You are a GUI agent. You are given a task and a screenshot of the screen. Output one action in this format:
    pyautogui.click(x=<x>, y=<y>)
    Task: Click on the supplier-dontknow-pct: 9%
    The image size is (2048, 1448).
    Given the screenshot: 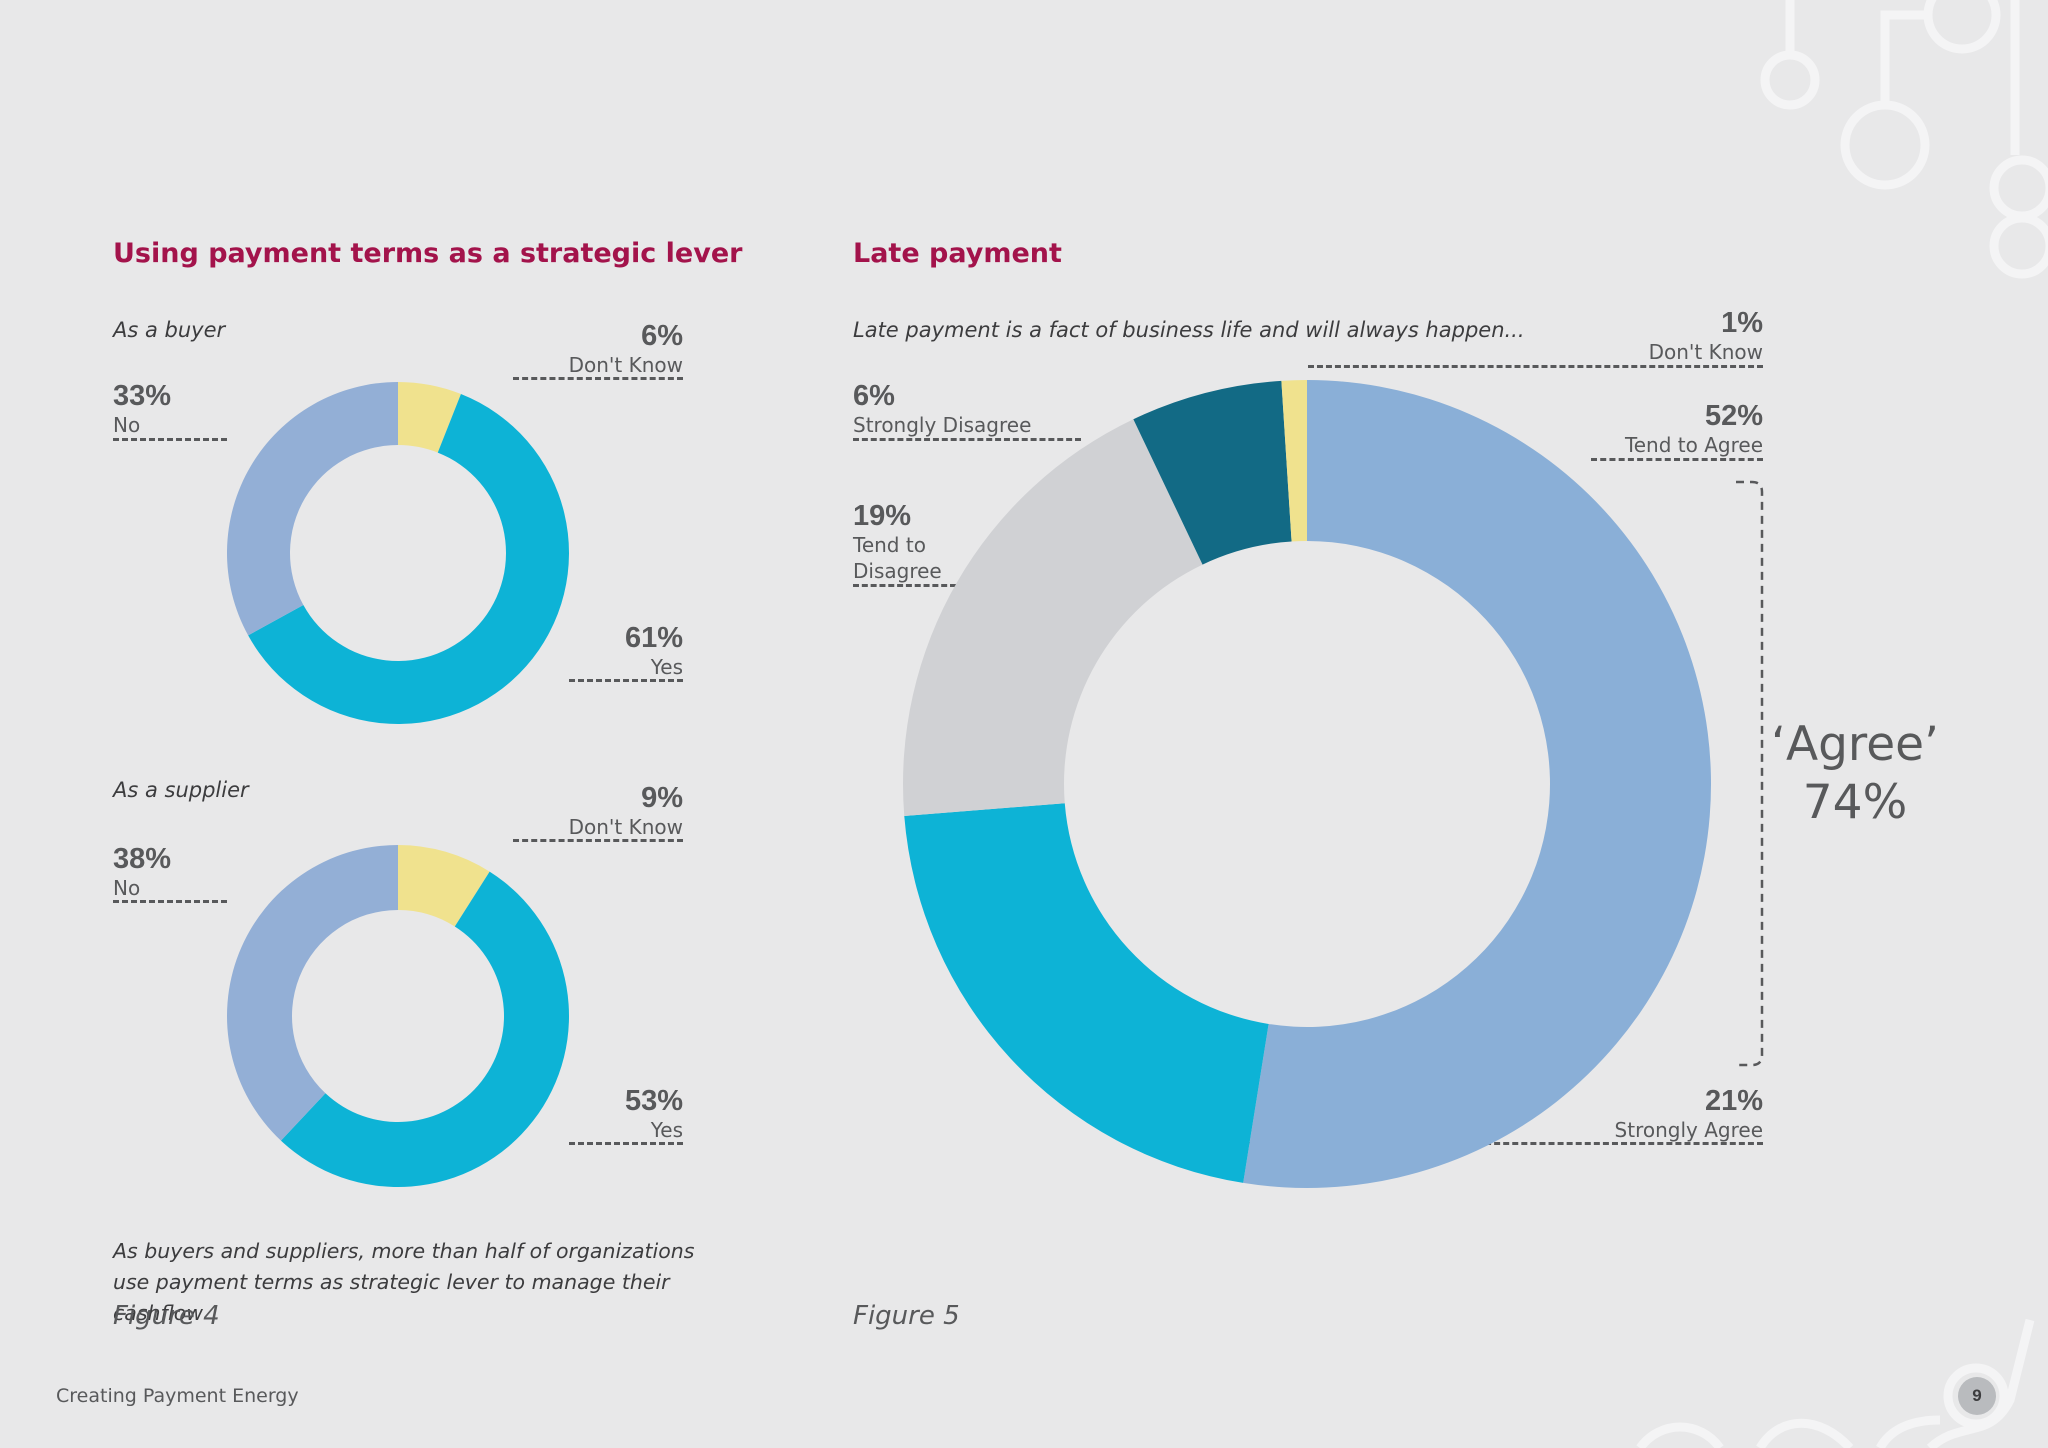 What is the action you would take?
    pyautogui.click(x=662, y=798)
    